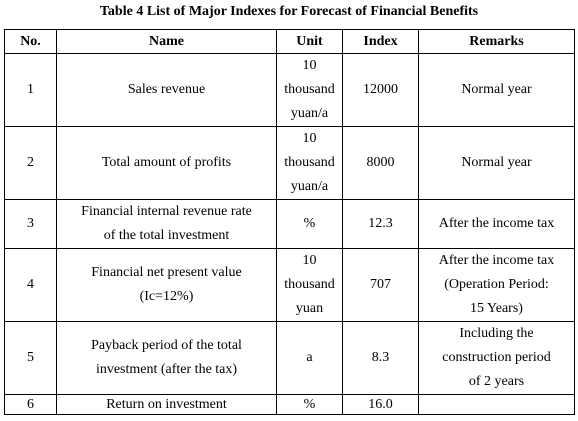  I want to click on header-no: No., so click(30, 41).